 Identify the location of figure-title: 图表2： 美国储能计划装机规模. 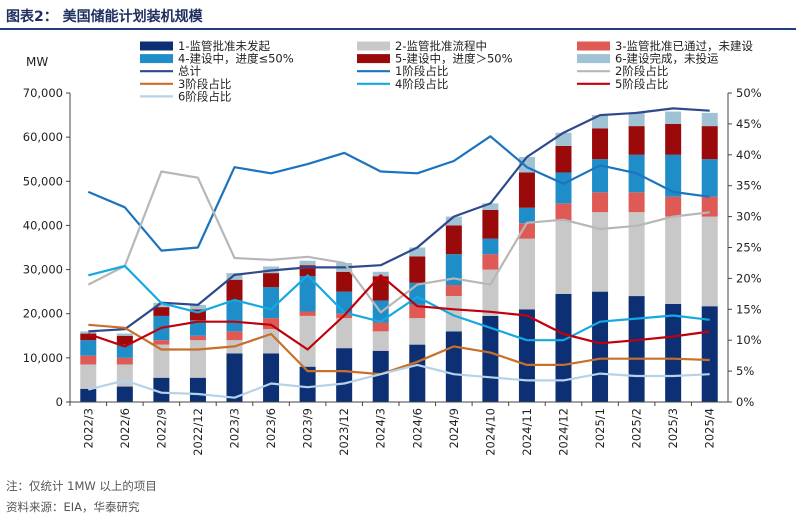
(104, 17).